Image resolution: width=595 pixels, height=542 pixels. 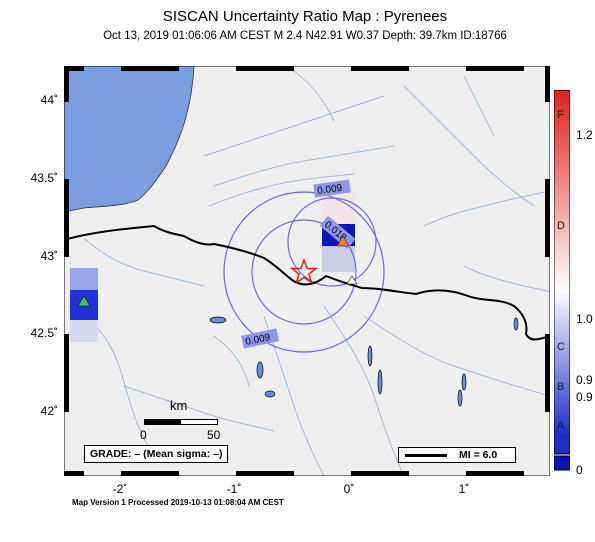 What do you see at coordinates (84, 301) in the screenshot?
I see `station-triangle-green` at bounding box center [84, 301].